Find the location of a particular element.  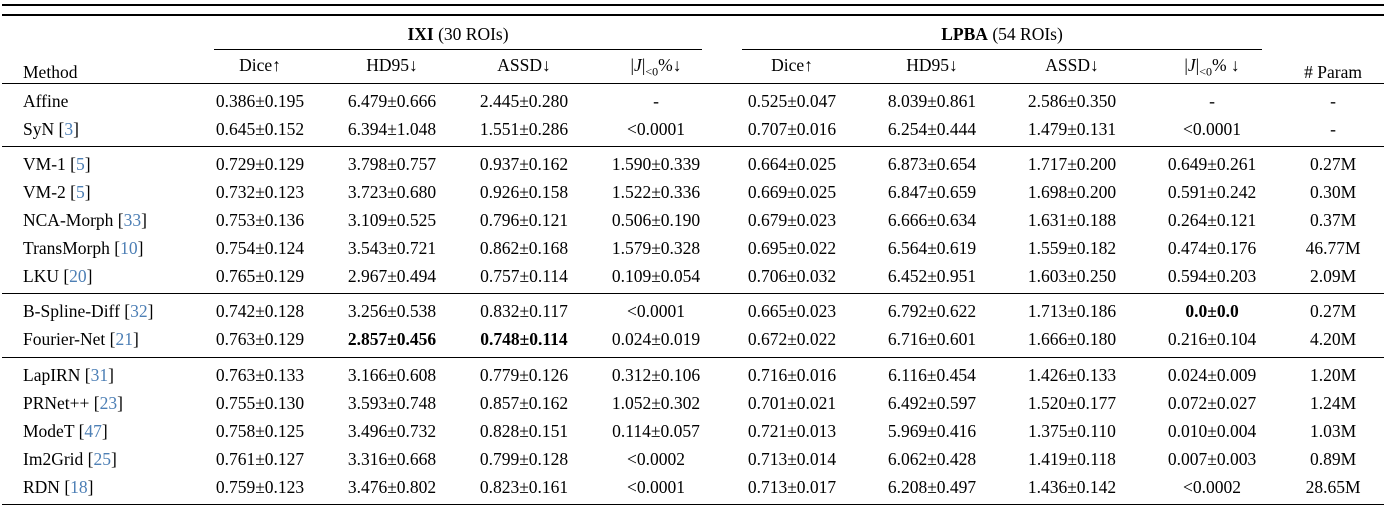

value-cell: 6.062±0.428 is located at coordinates (932, 458).